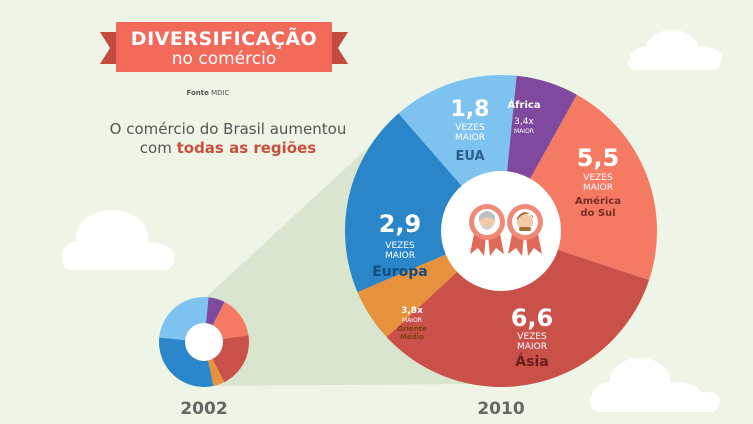 The height and width of the screenshot is (424, 753). What do you see at coordinates (598, 207) in the screenshot?
I see `label-america-name: América do Sul` at bounding box center [598, 207].